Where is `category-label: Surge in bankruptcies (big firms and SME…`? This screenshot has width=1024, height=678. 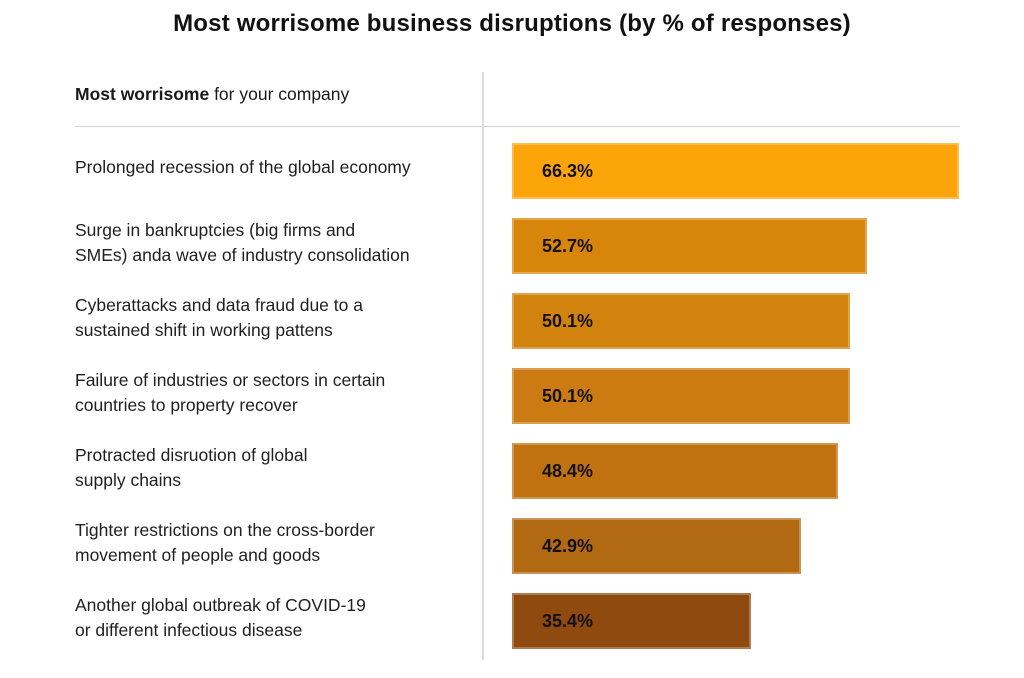 category-label: Surge in bankruptcies (big firms and SME… is located at coordinates (242, 242).